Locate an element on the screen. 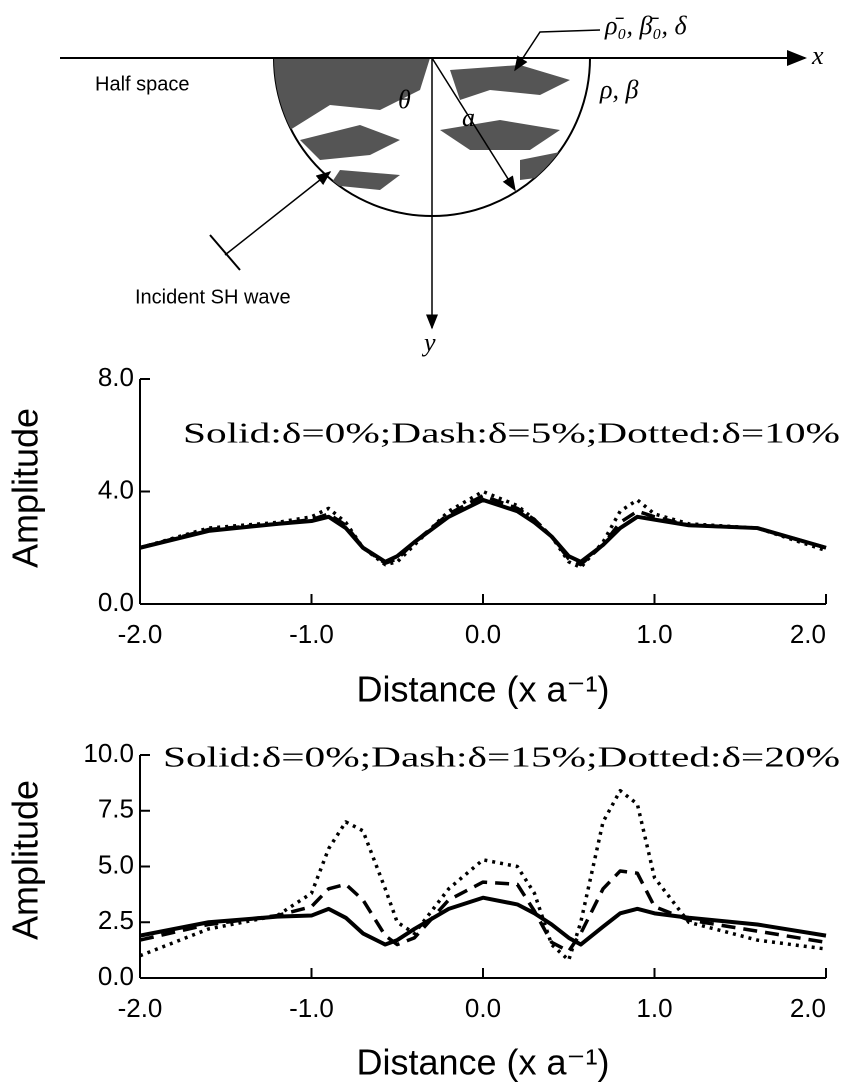 Image resolution: width=848 pixels, height=1088 pixels. half-space-props: ρ, β is located at coordinates (618, 89).